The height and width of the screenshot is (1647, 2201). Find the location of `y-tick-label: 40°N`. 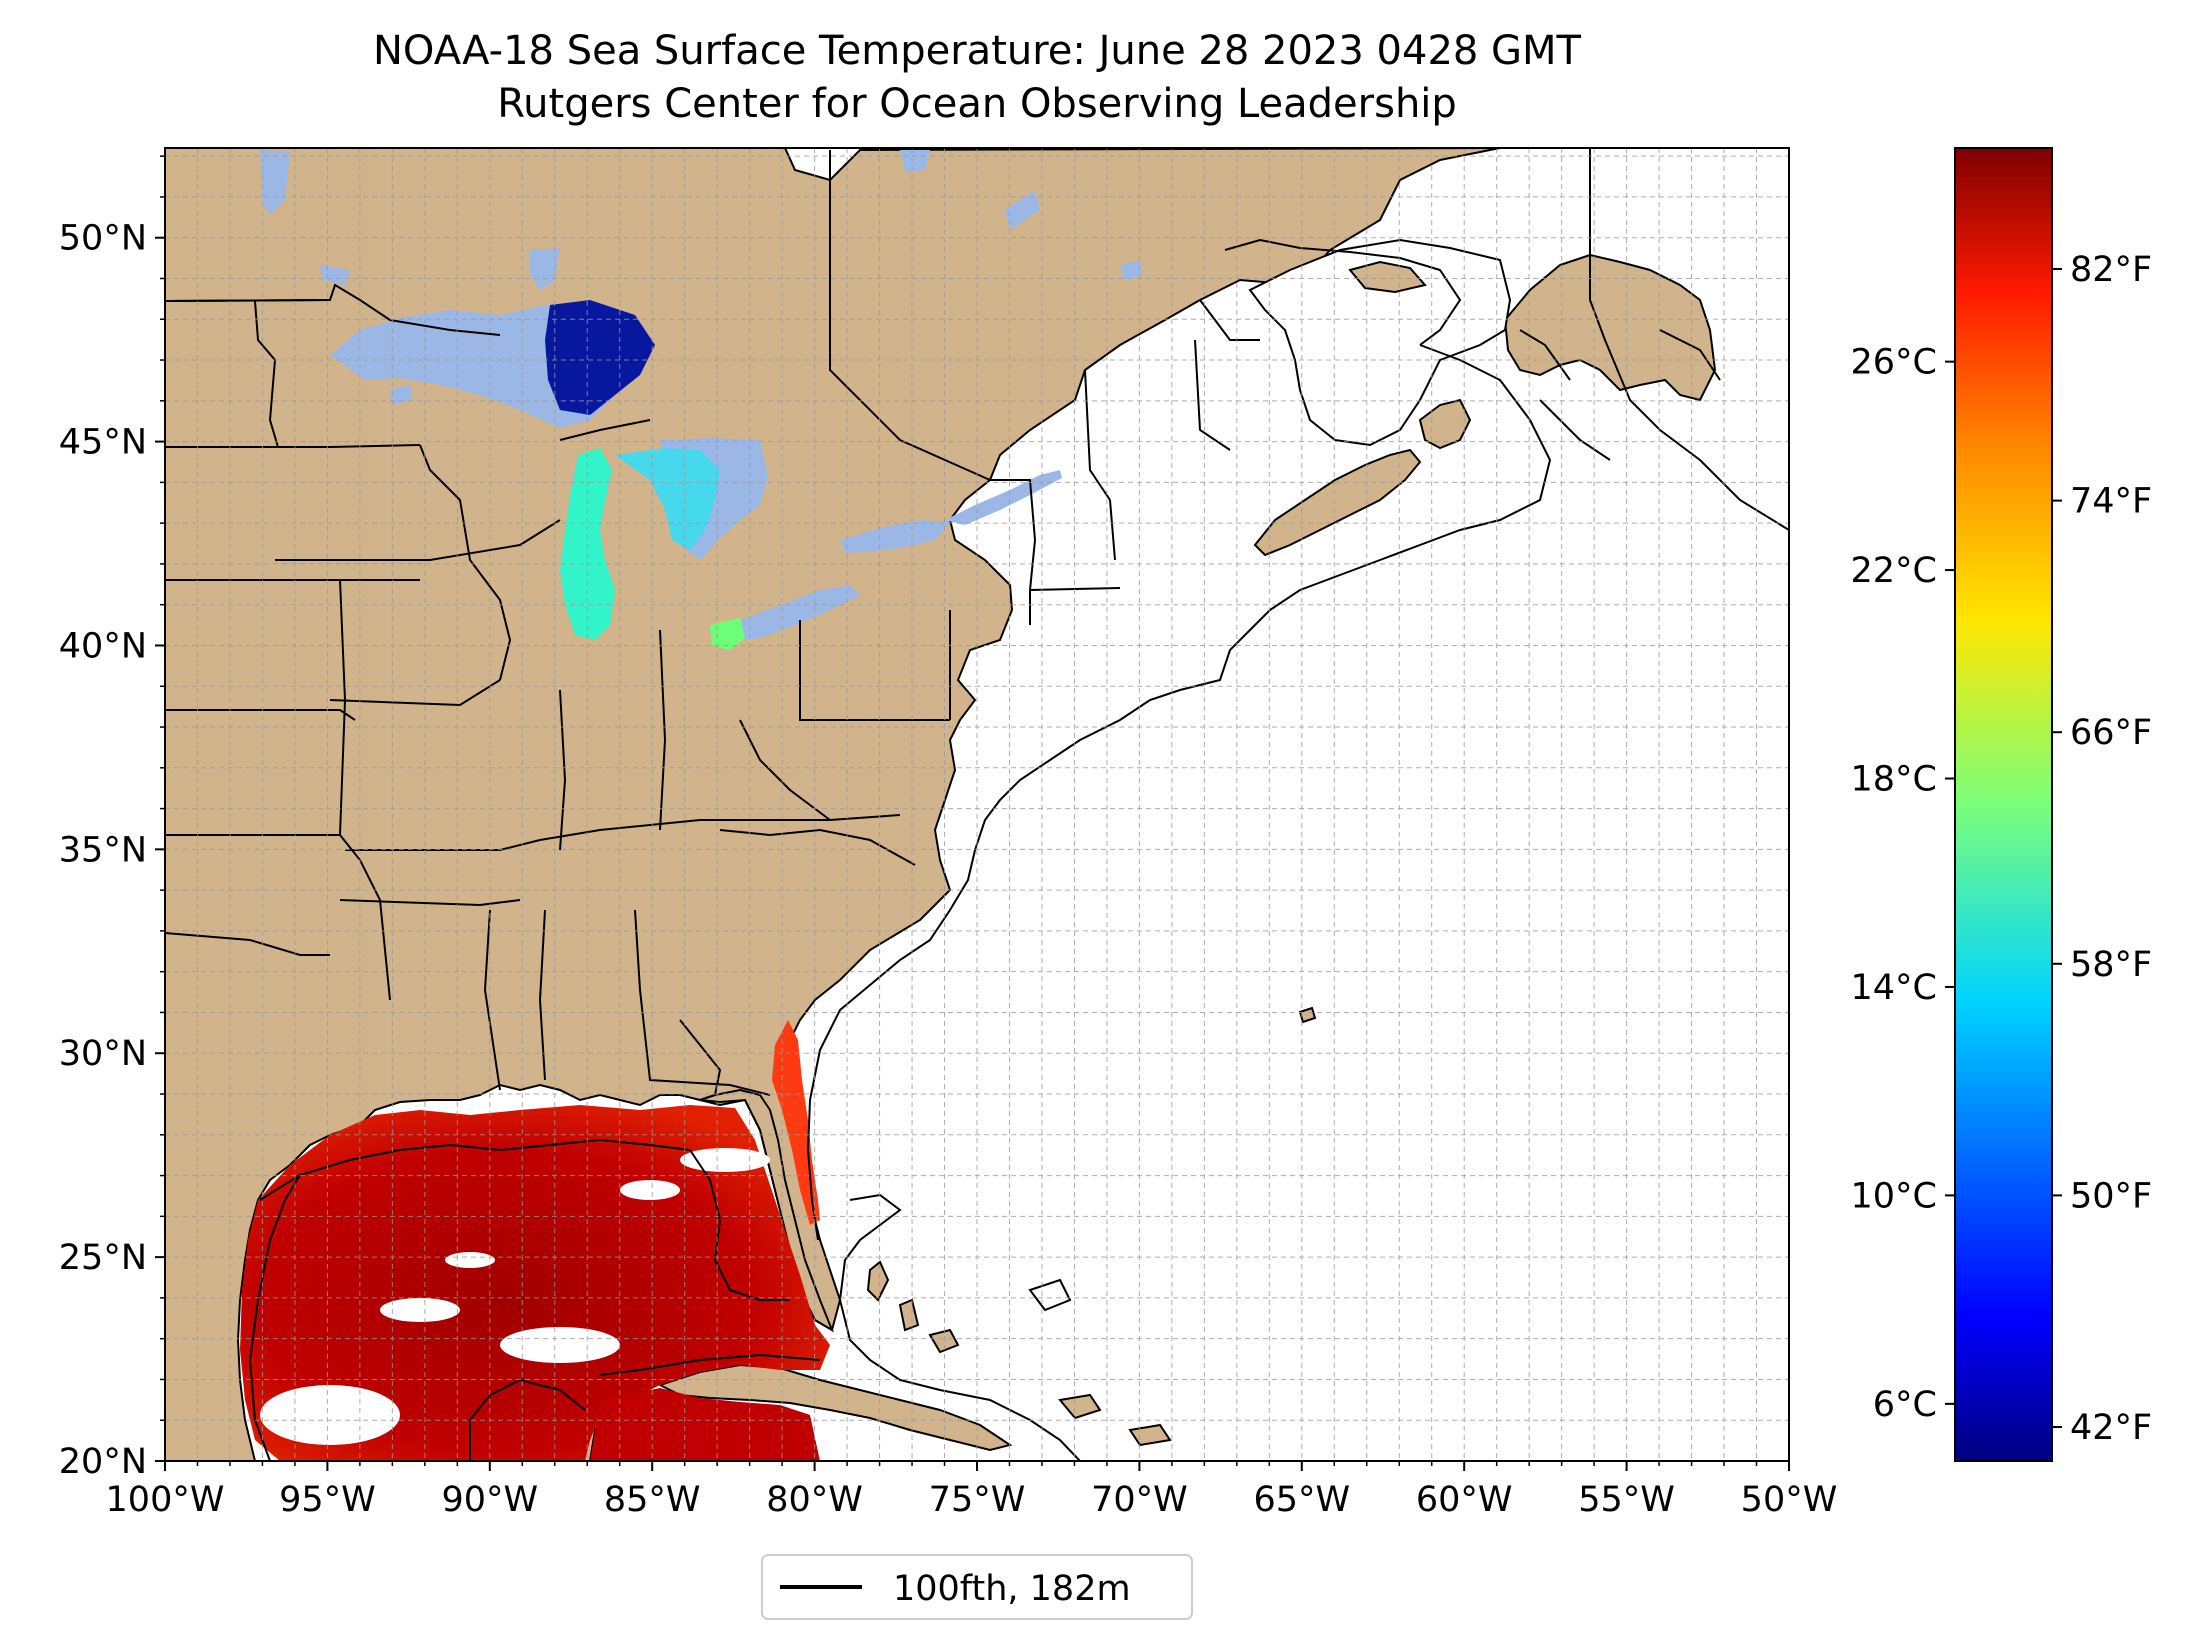

y-tick-label: 40°N is located at coordinates (103, 646).